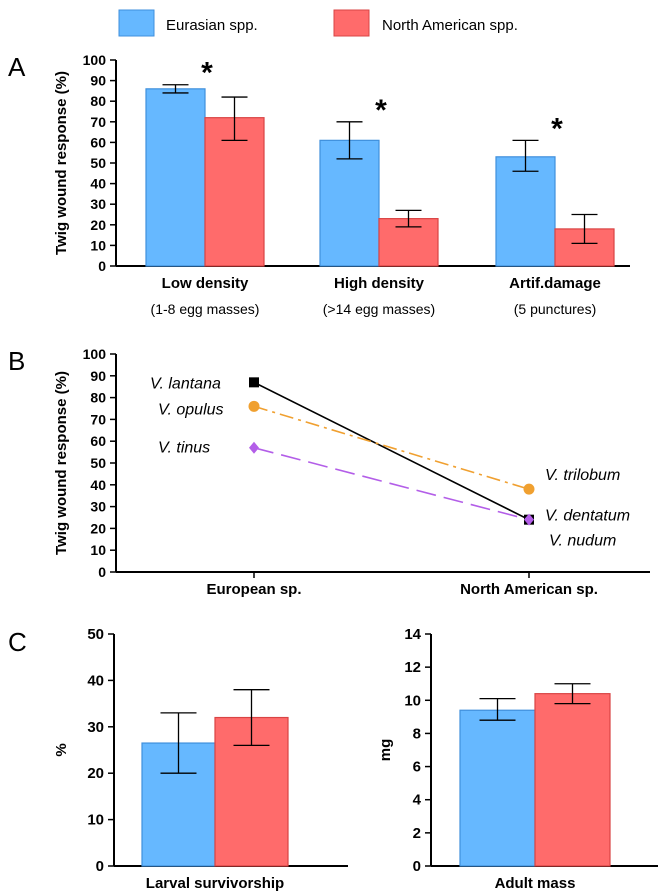 The height and width of the screenshot is (892, 663). Describe the element at coordinates (17, 67) in the screenshot. I see `panel-letter-a: A` at that location.